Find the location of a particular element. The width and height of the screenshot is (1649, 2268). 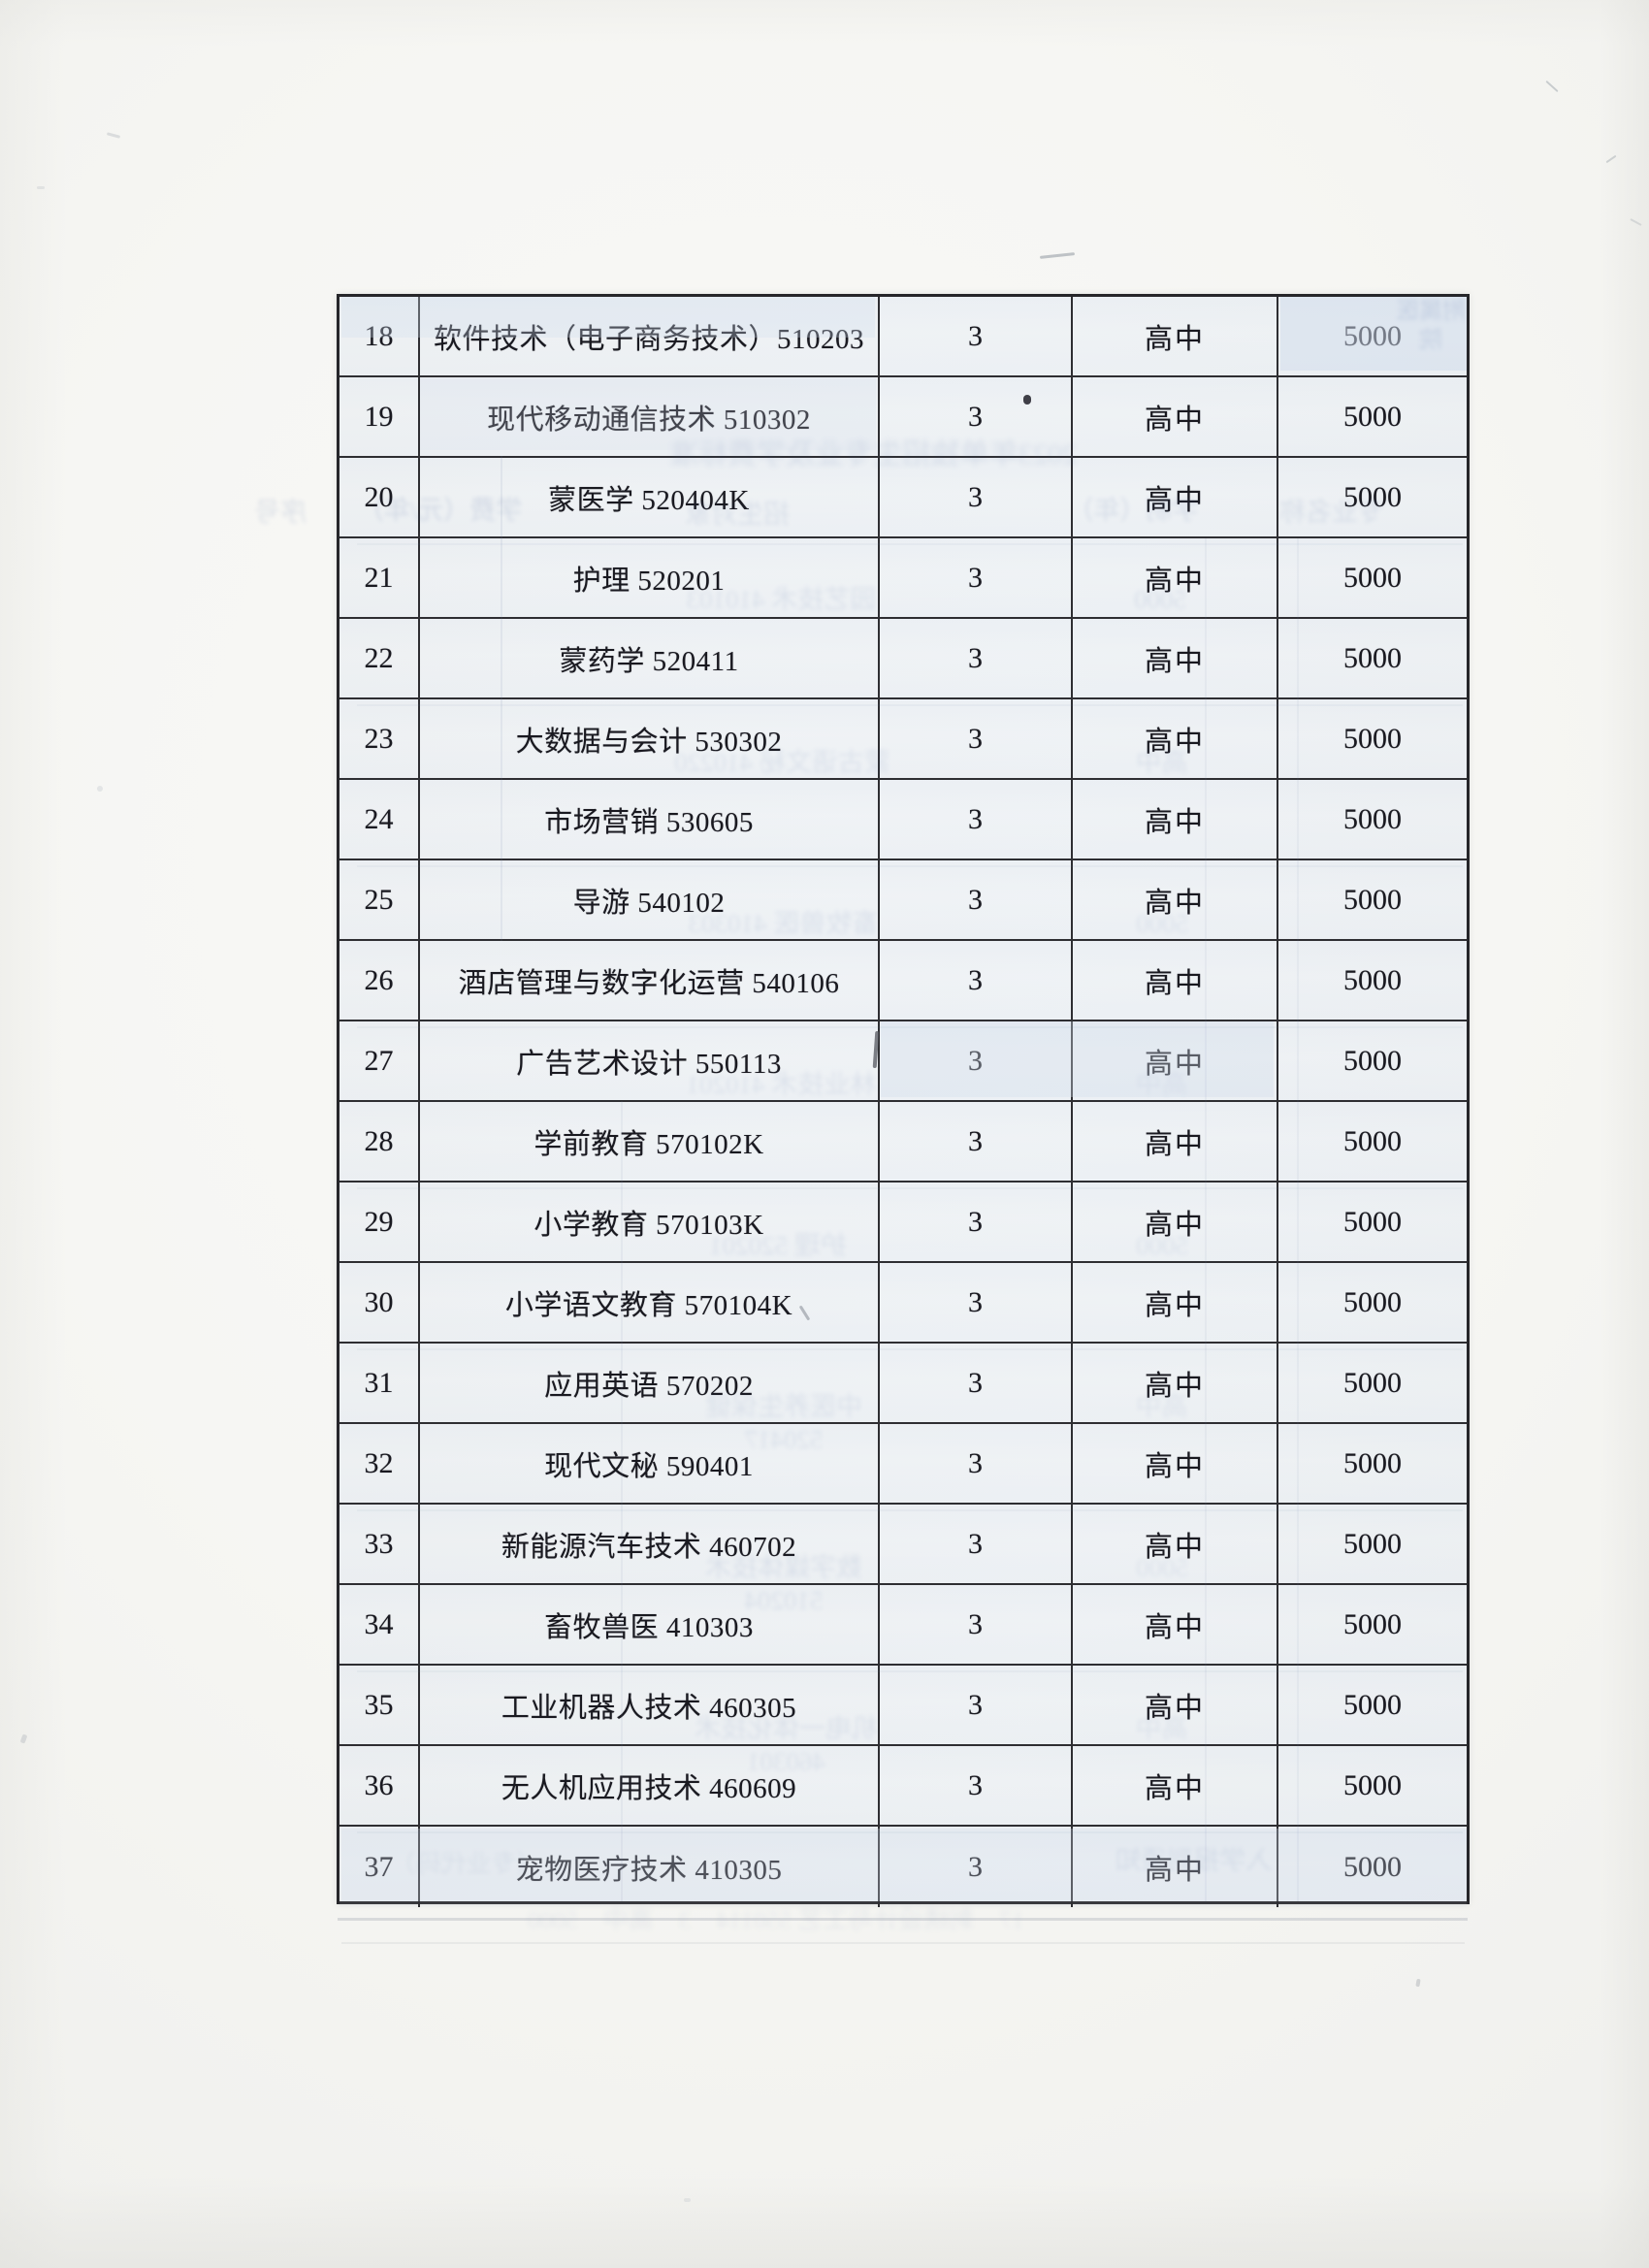

program-name-cell: 无人机应用技术 460609 is located at coordinates (650, 1785).